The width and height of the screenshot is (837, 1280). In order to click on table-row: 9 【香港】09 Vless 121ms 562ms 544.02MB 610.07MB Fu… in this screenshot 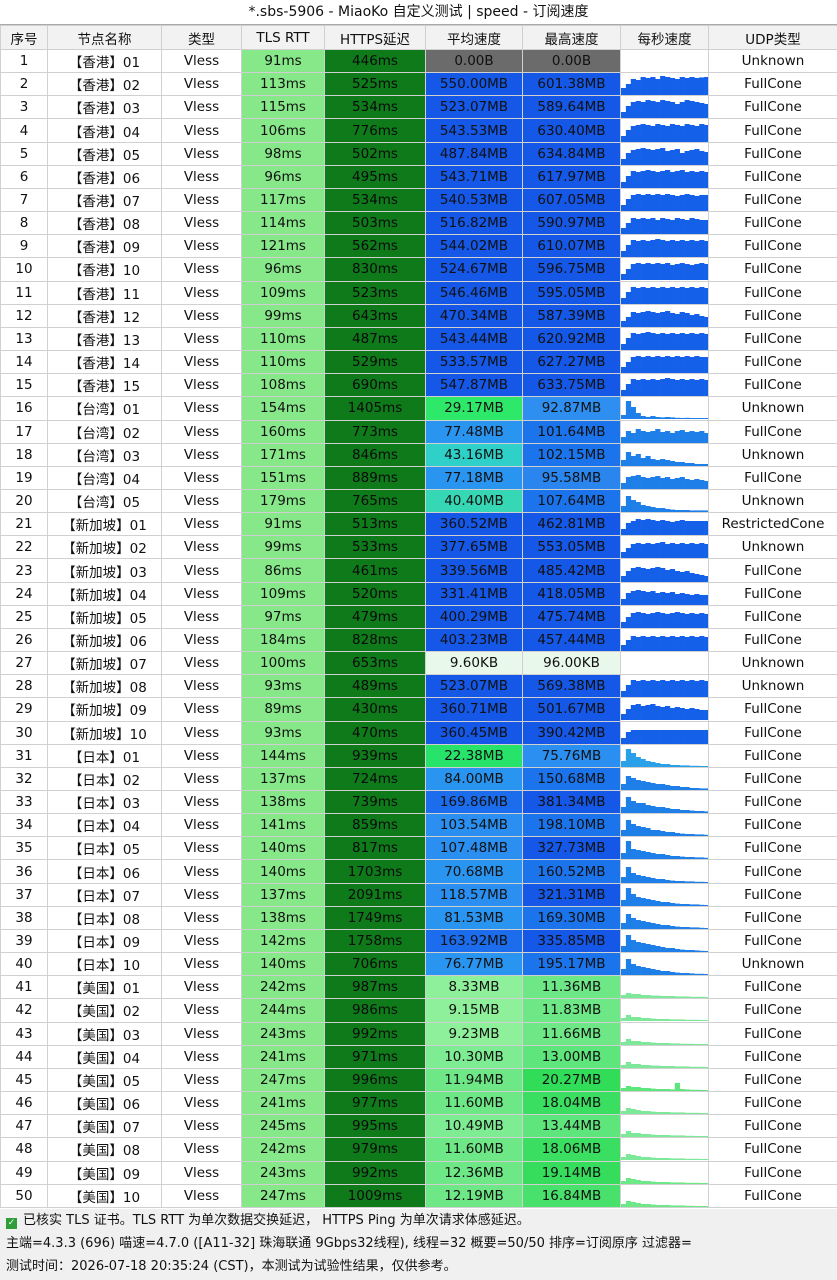, I will do `click(418, 246)`.